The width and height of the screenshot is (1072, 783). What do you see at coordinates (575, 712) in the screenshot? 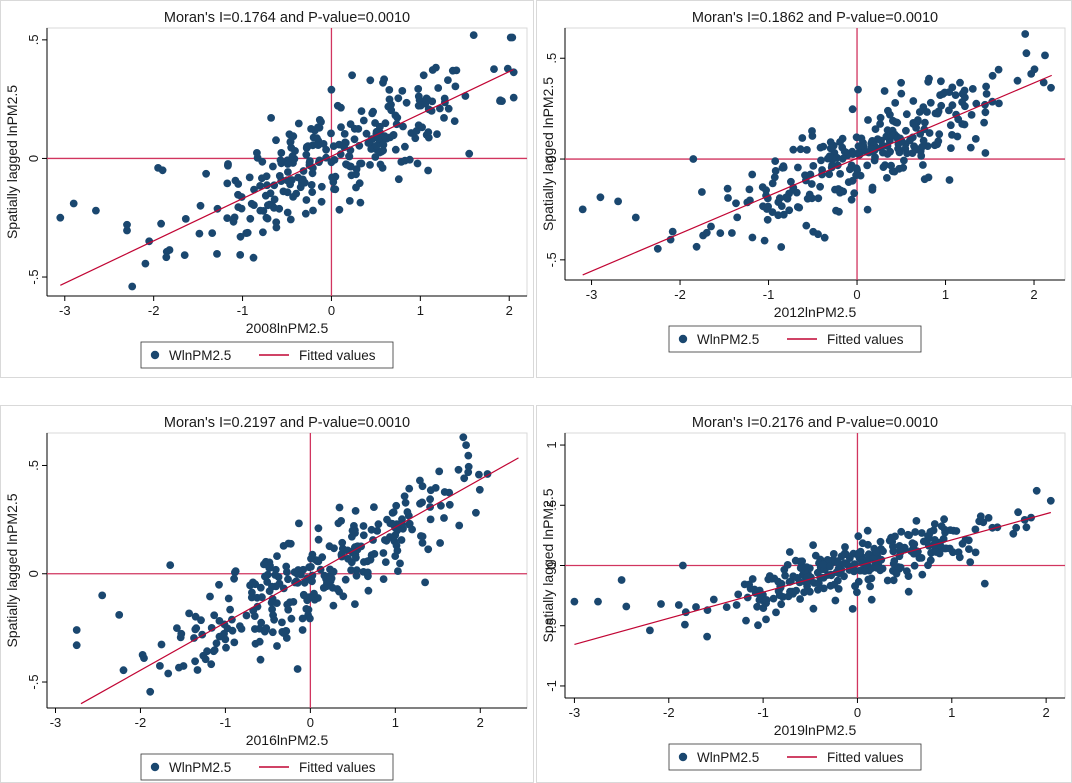
I see `x-tick-label: -3` at bounding box center [575, 712].